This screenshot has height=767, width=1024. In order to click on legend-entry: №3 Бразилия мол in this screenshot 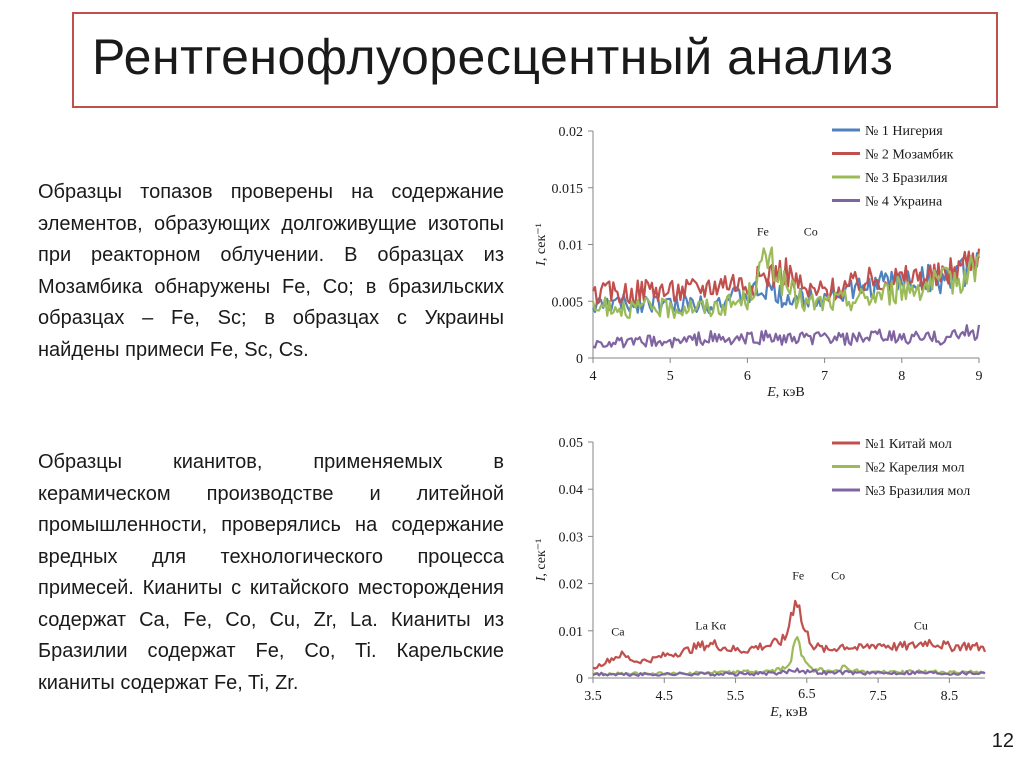, I will do `click(917, 491)`.